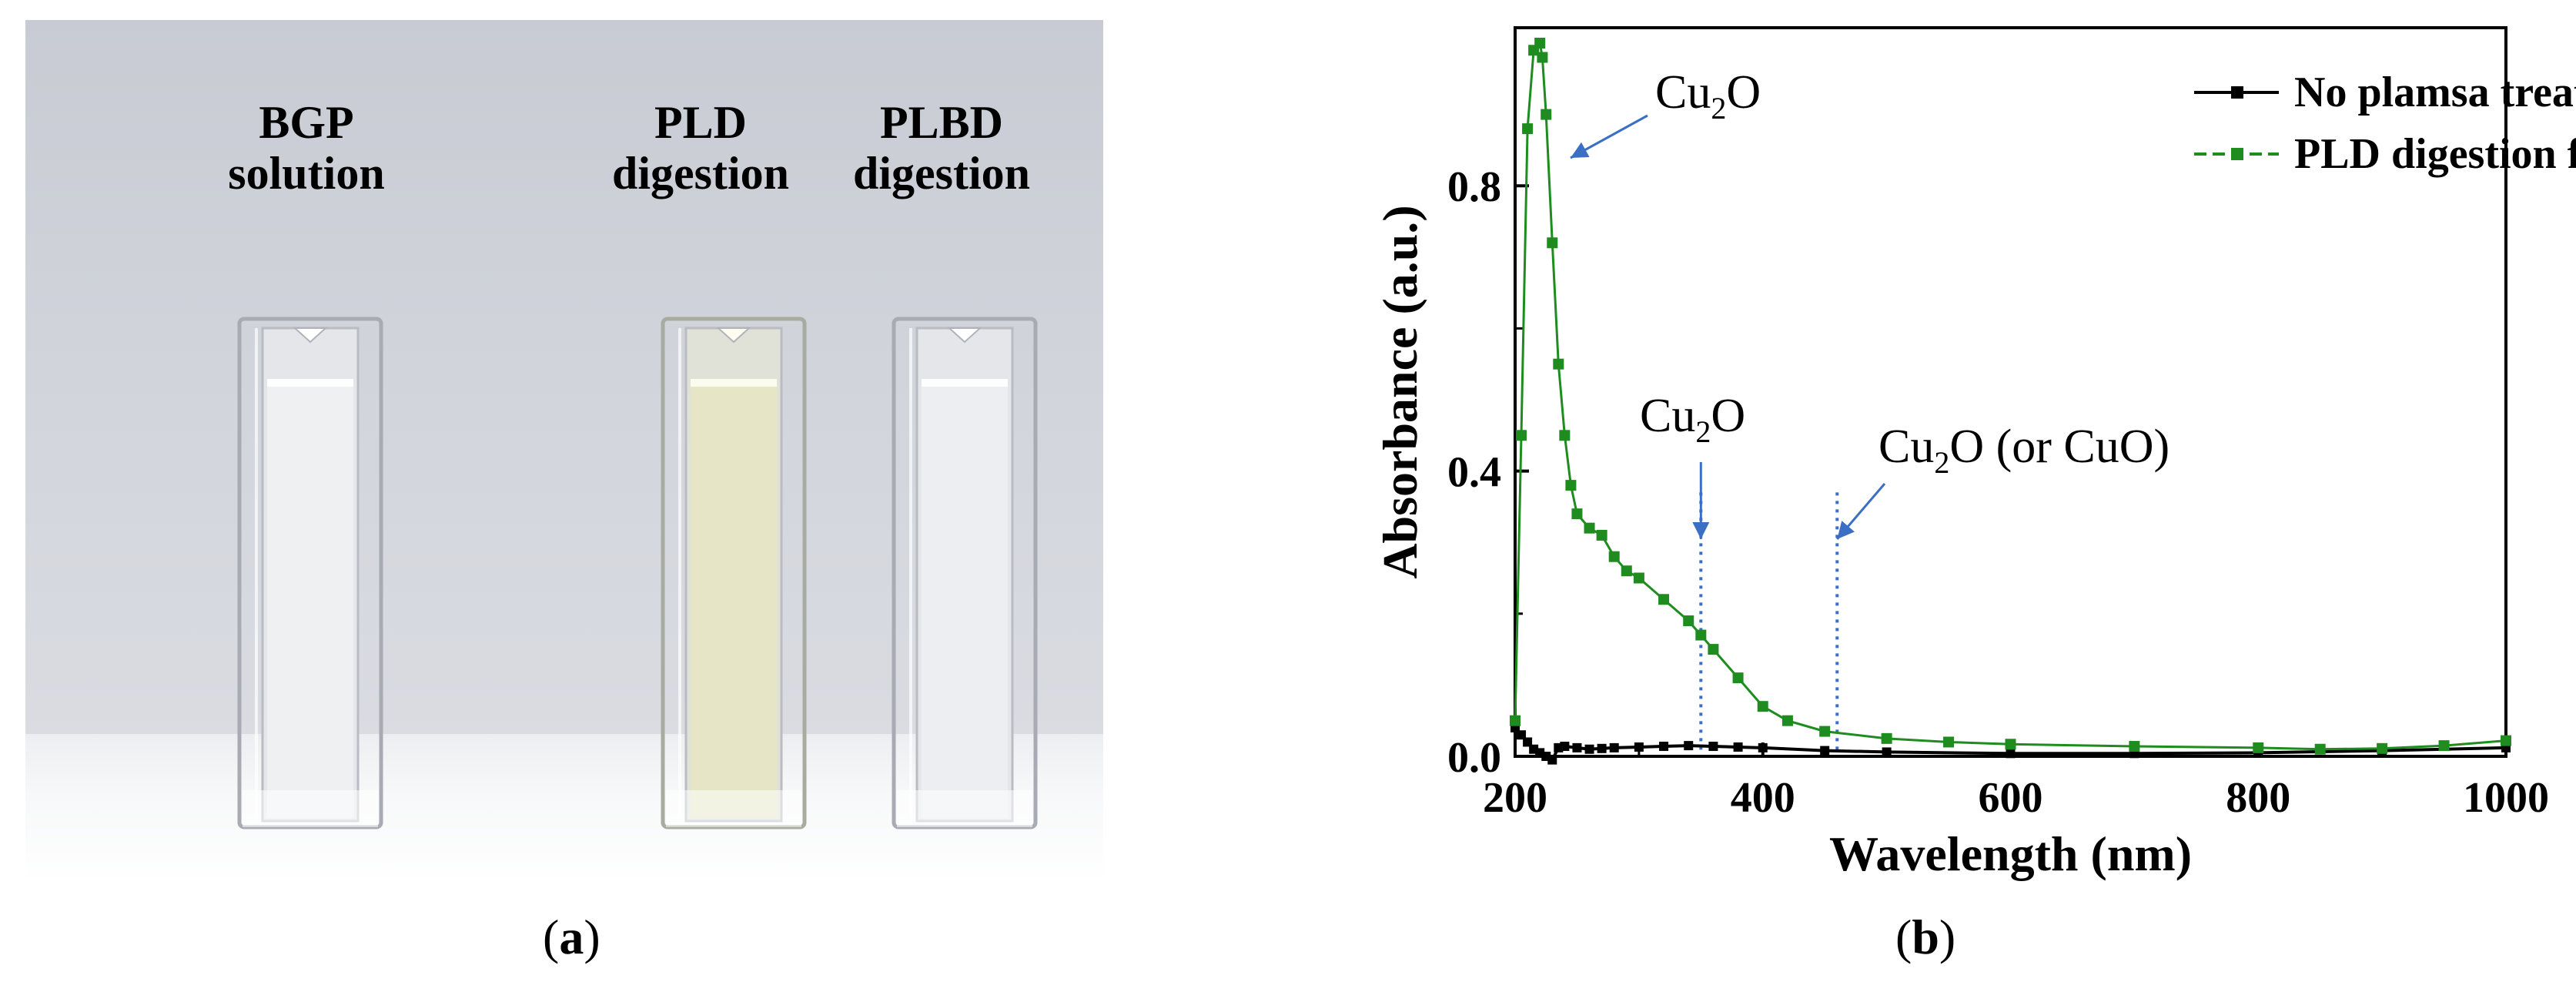 Image resolution: width=2576 pixels, height=992 pixels. What do you see at coordinates (2059, 447) in the screenshot?
I see `annotation-text: O (or CuO)` at bounding box center [2059, 447].